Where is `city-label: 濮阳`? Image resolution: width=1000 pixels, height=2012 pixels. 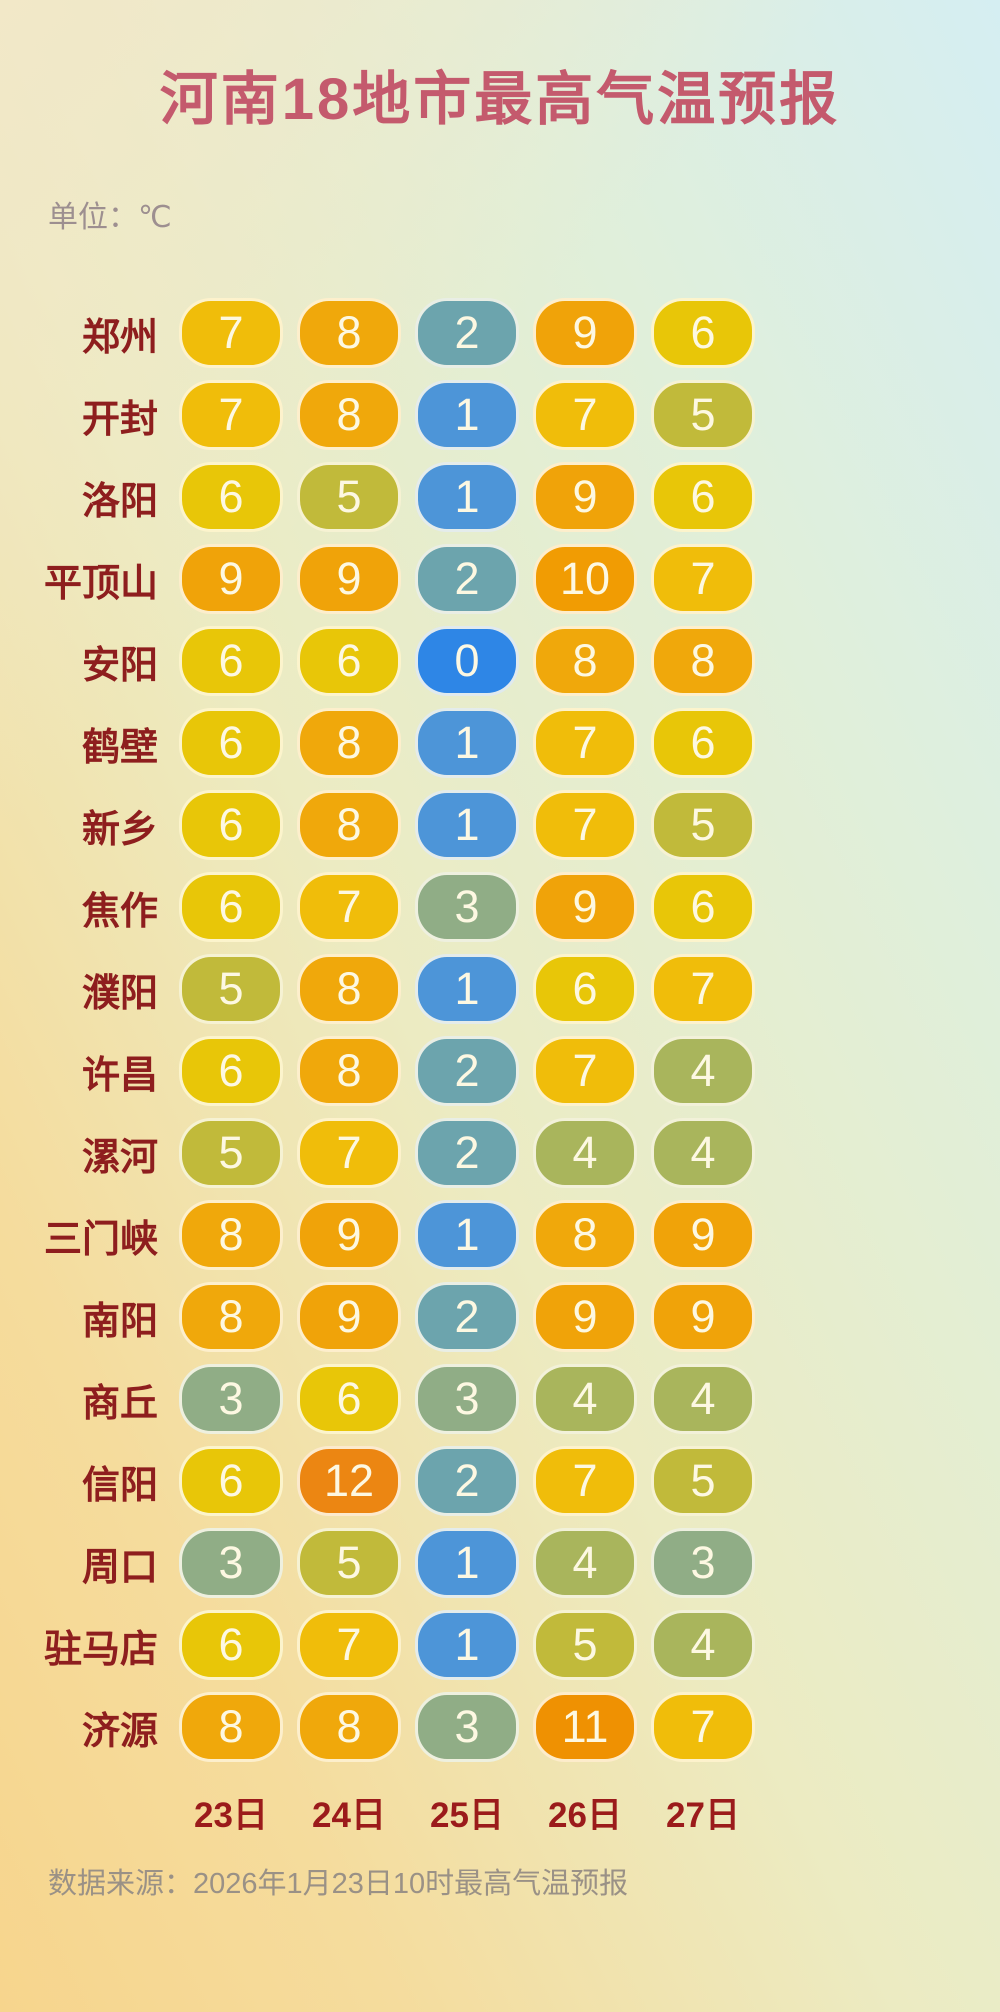
city-label: 濮阳 is located at coordinates (119, 993).